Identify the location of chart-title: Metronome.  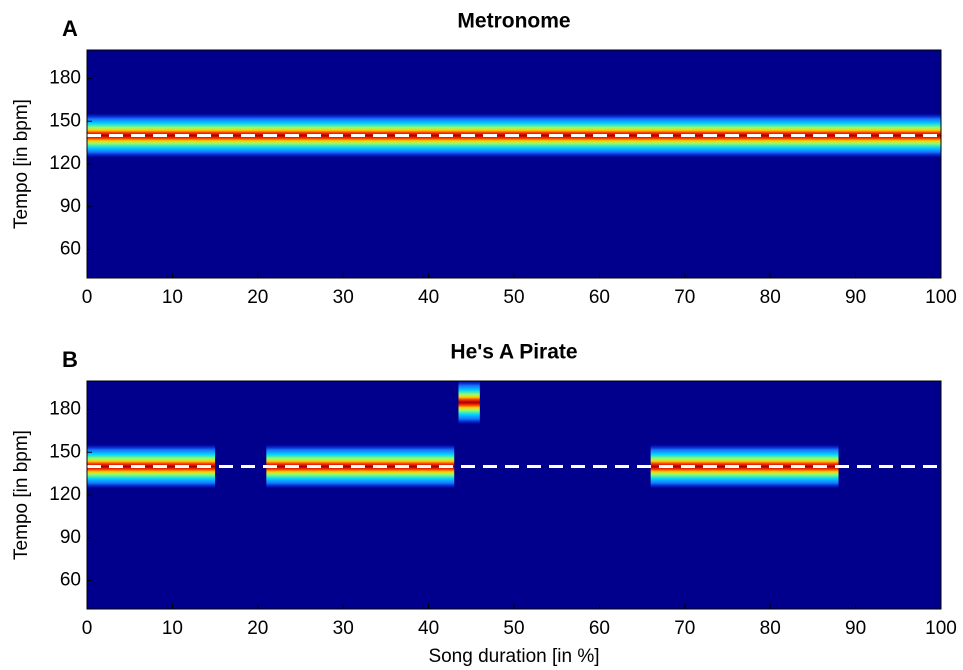
(513, 21).